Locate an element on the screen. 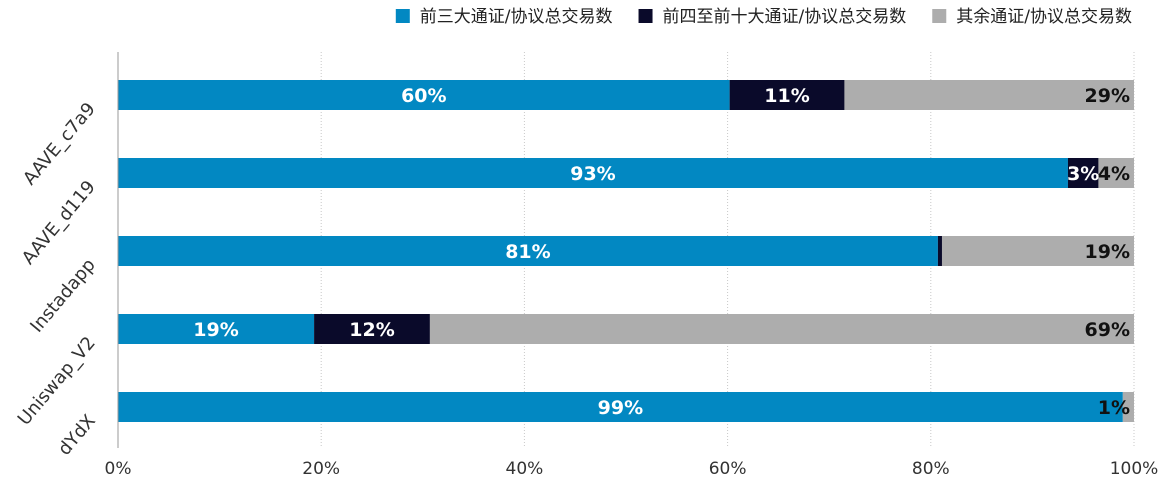  x-axis-tick-labels: 0% 20% 40% 60% 80% 100% is located at coordinates (632, 468).